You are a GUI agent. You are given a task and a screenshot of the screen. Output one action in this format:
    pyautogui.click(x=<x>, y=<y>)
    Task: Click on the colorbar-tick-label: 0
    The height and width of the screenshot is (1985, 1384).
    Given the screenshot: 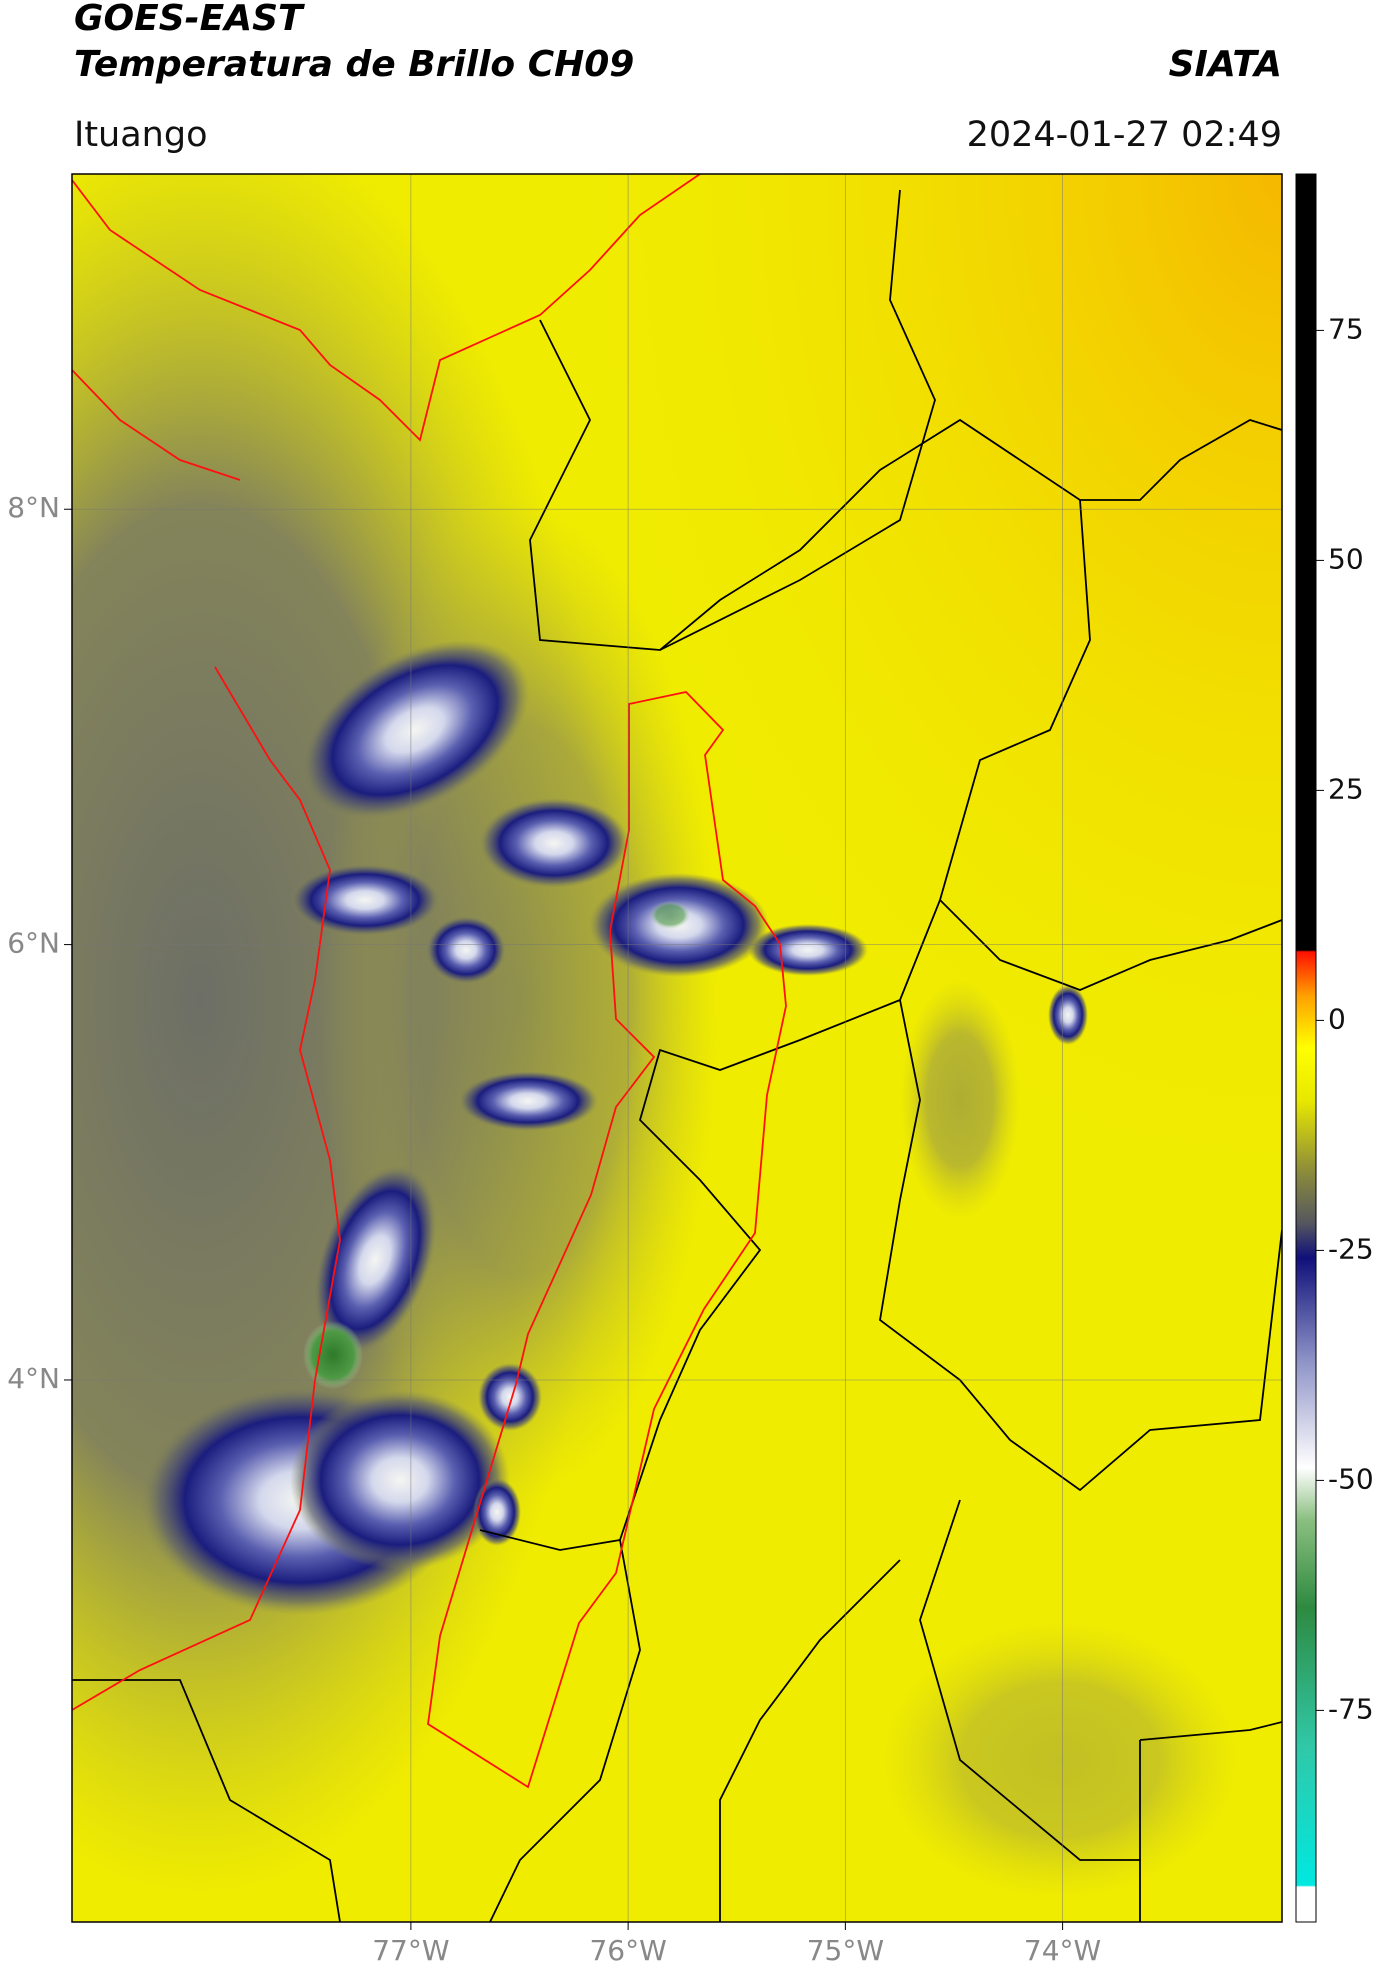 What is the action you would take?
    pyautogui.click(x=1337, y=1018)
    